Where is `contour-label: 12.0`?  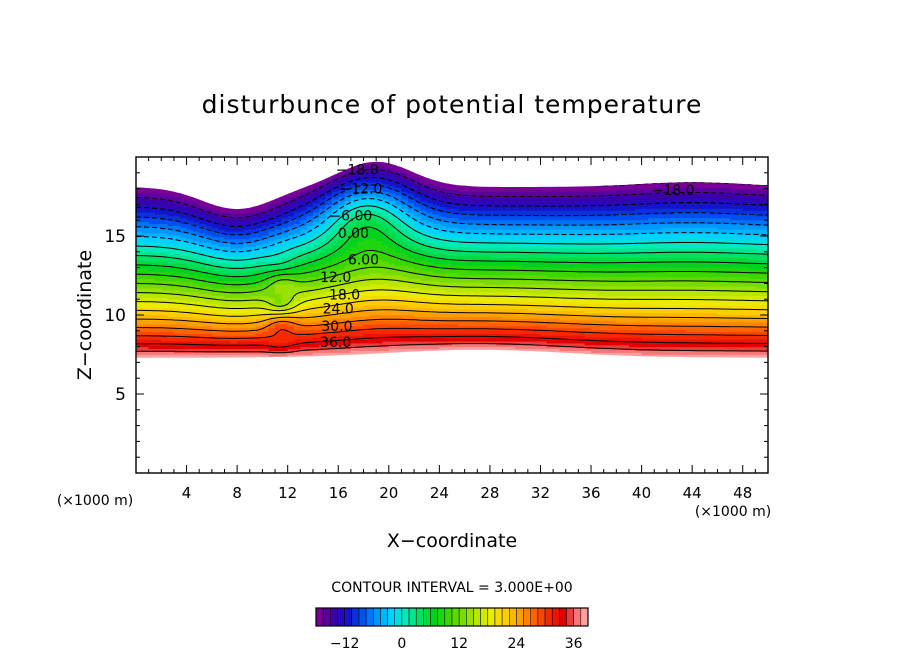
contour-label: 12.0 is located at coordinates (335, 278).